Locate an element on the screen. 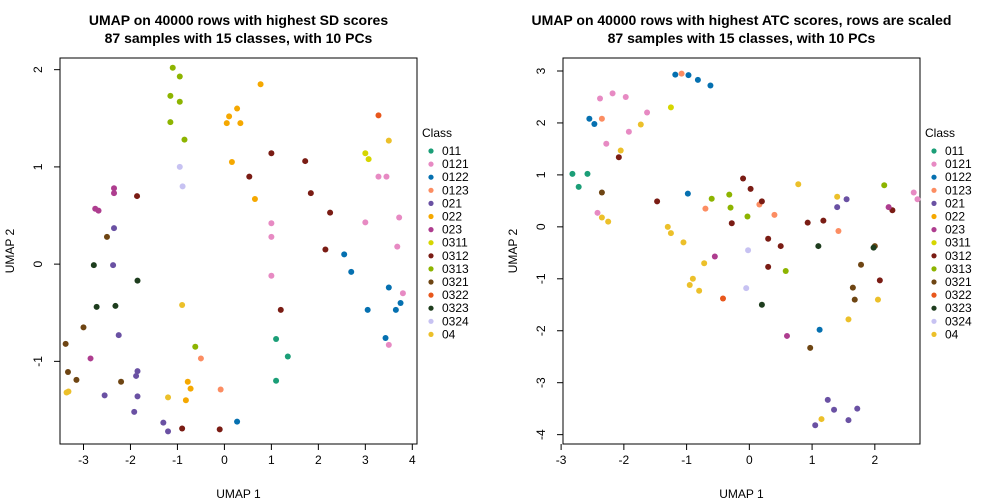  y-tick-label: 3 is located at coordinates (541, 70).